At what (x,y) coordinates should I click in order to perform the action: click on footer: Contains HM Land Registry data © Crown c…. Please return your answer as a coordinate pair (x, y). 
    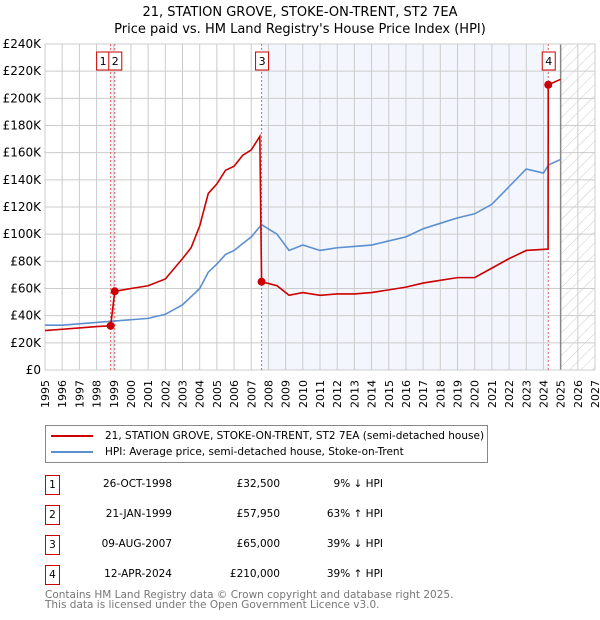
    Looking at the image, I should click on (249, 600).